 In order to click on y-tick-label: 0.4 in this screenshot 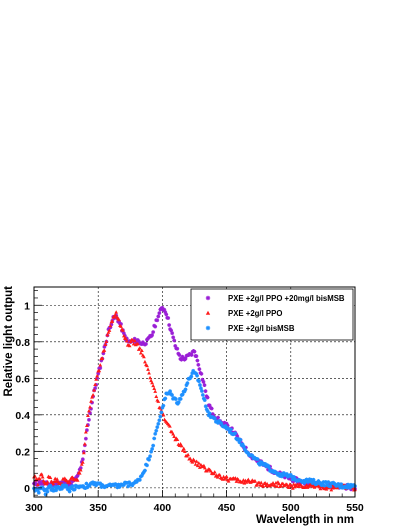, I will do `click(22, 416)`.